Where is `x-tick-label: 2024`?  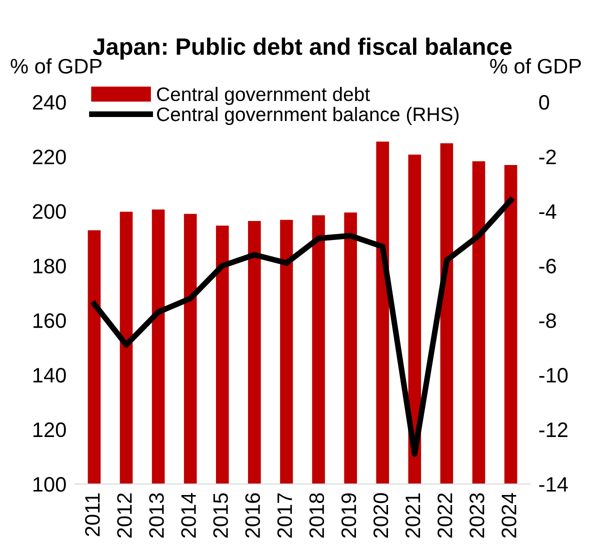 x-tick-label: 2024 is located at coordinates (509, 515).